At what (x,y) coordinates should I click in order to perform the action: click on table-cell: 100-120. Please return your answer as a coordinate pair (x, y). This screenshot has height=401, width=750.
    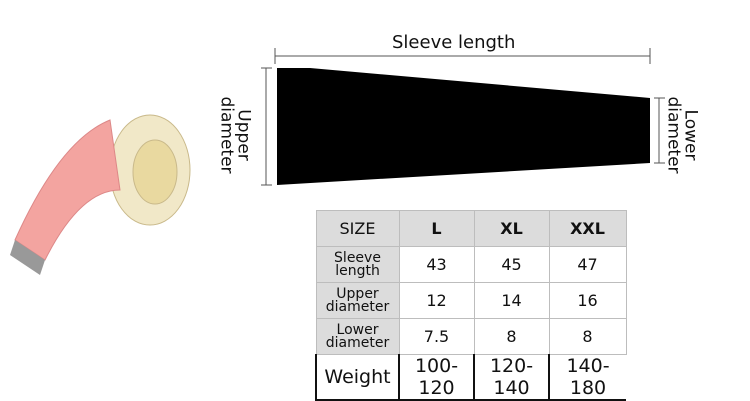
    Looking at the image, I should click on (436, 377).